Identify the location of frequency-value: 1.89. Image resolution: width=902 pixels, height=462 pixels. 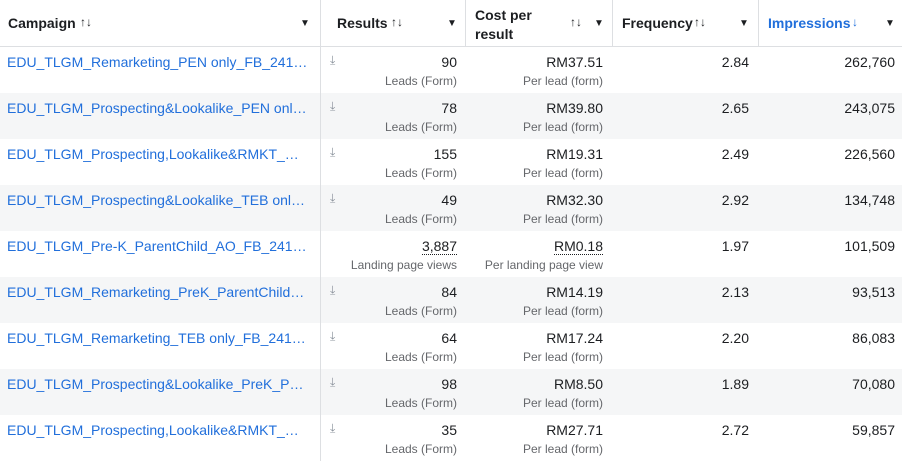
(735, 384).